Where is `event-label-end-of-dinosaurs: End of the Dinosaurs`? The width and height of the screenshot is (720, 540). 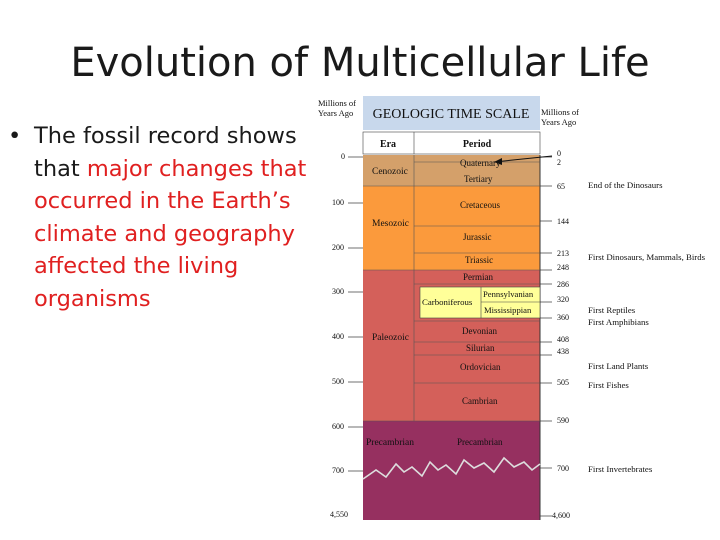
event-label-end-of-dinosaurs: End of the Dinosaurs is located at coordinates (625, 185).